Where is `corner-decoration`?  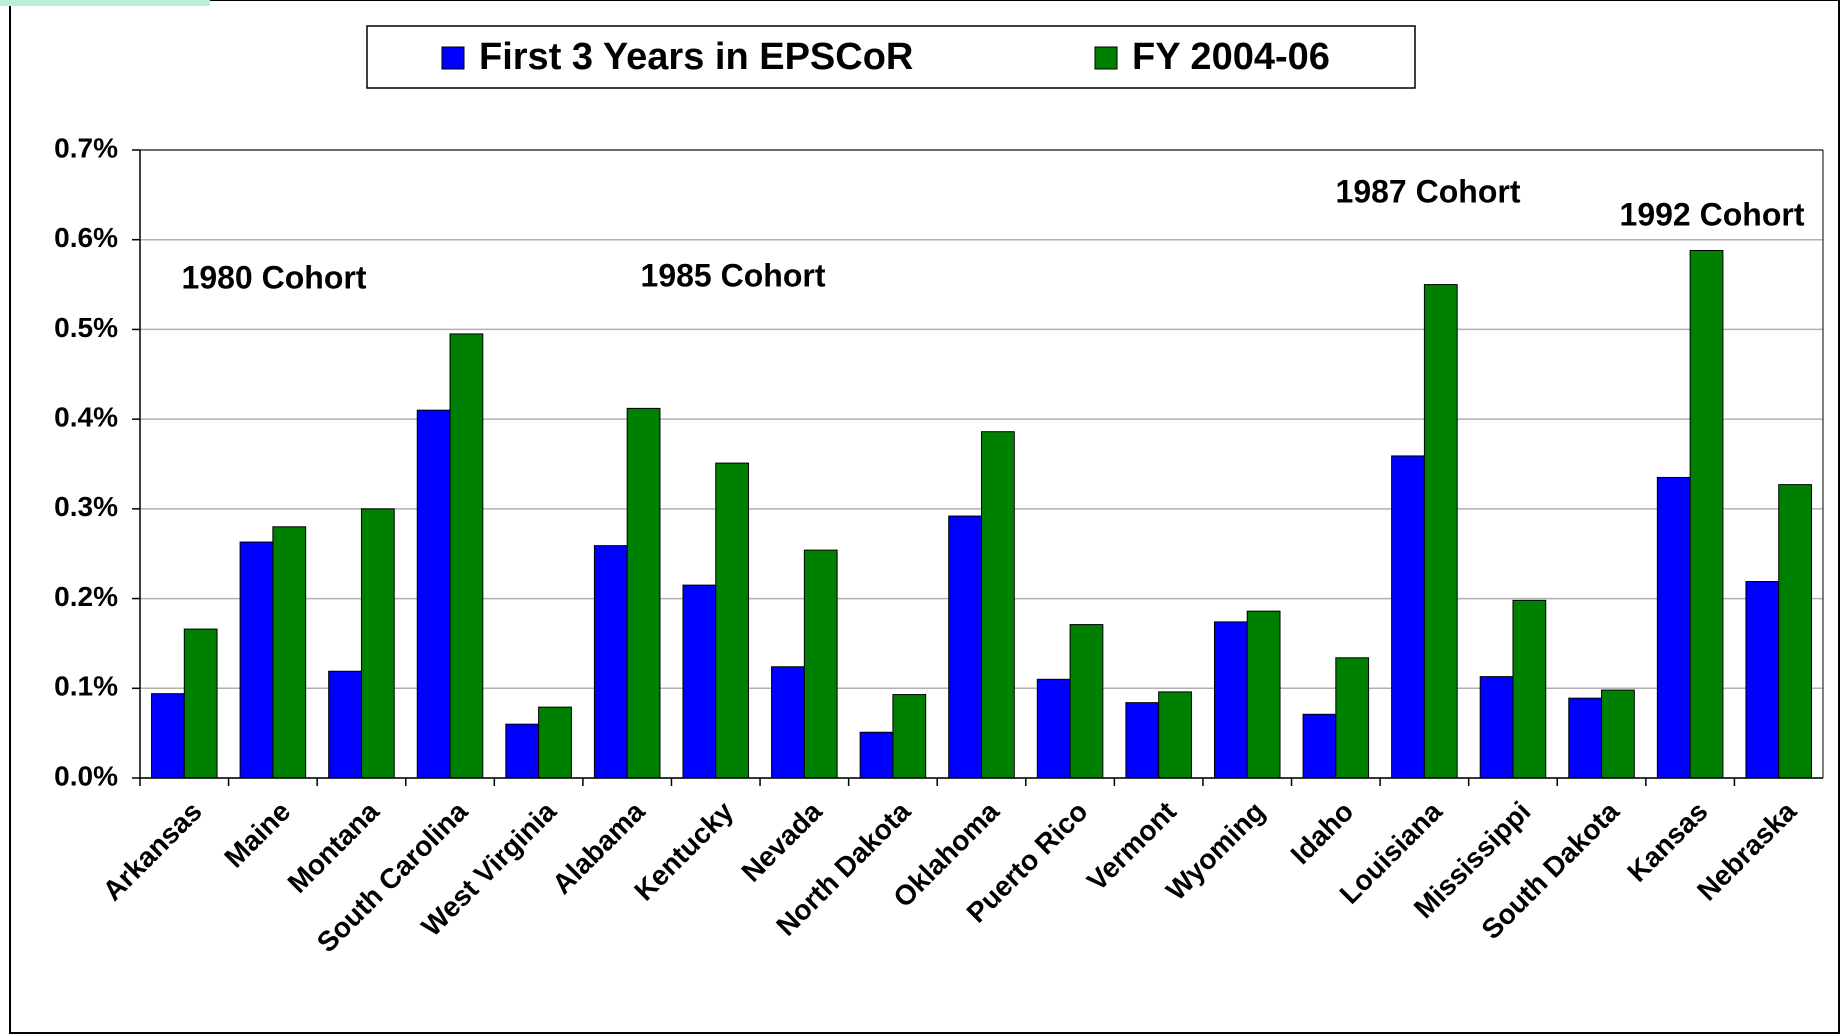
corner-decoration is located at coordinates (105, 3).